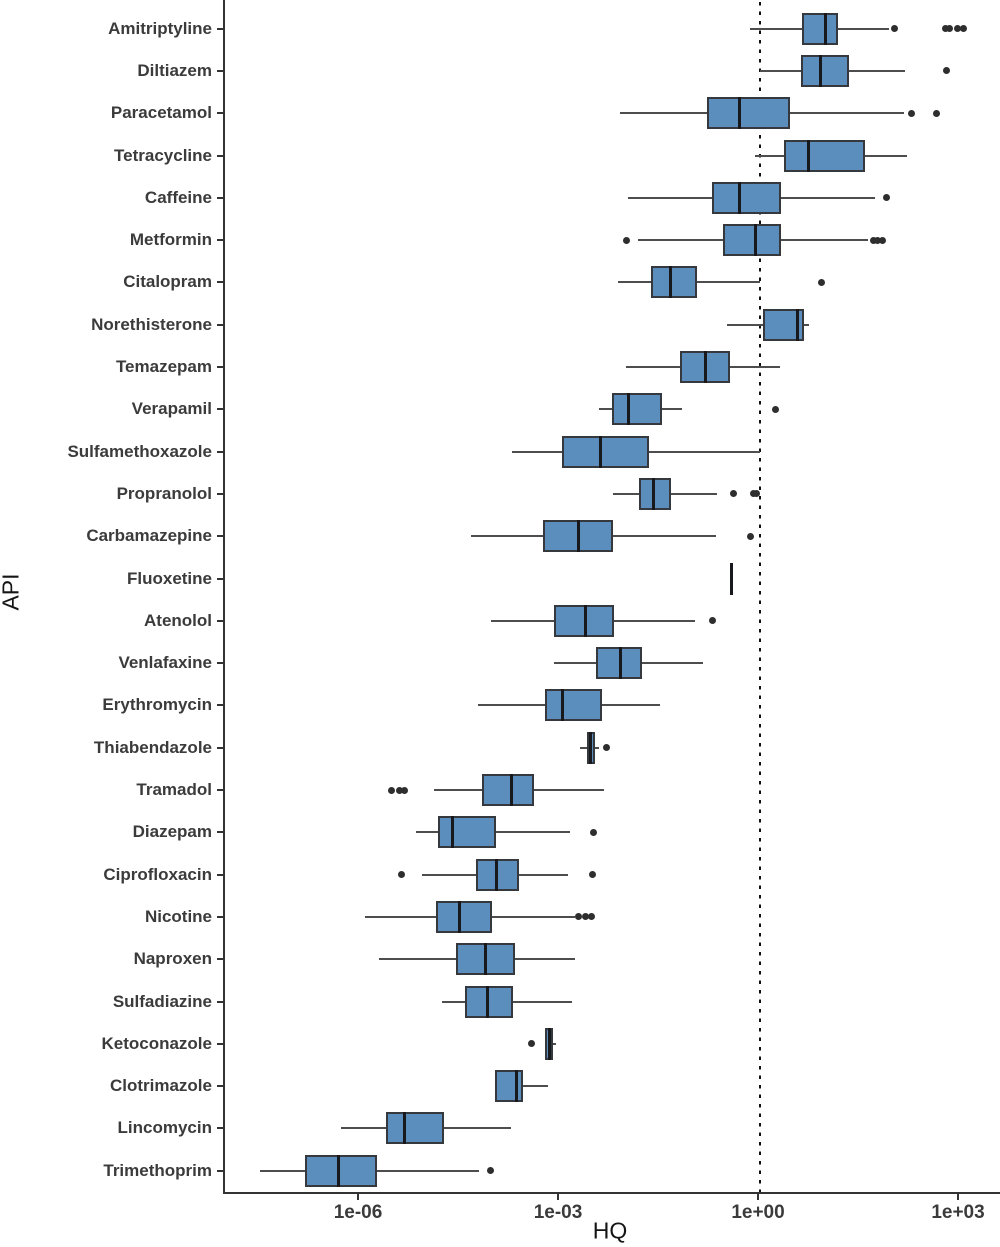  I want to click on y-tick-label-sulfamethoxazole: Sulfamethoxazole, so click(139, 451).